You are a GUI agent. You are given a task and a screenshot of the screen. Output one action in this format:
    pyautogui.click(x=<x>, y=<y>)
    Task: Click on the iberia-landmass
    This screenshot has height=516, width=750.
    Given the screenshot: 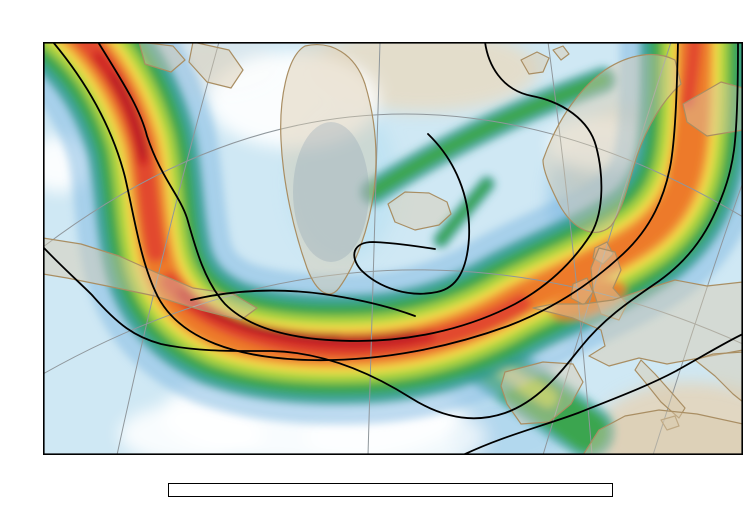 What is the action you would take?
    pyautogui.click(x=542, y=393)
    